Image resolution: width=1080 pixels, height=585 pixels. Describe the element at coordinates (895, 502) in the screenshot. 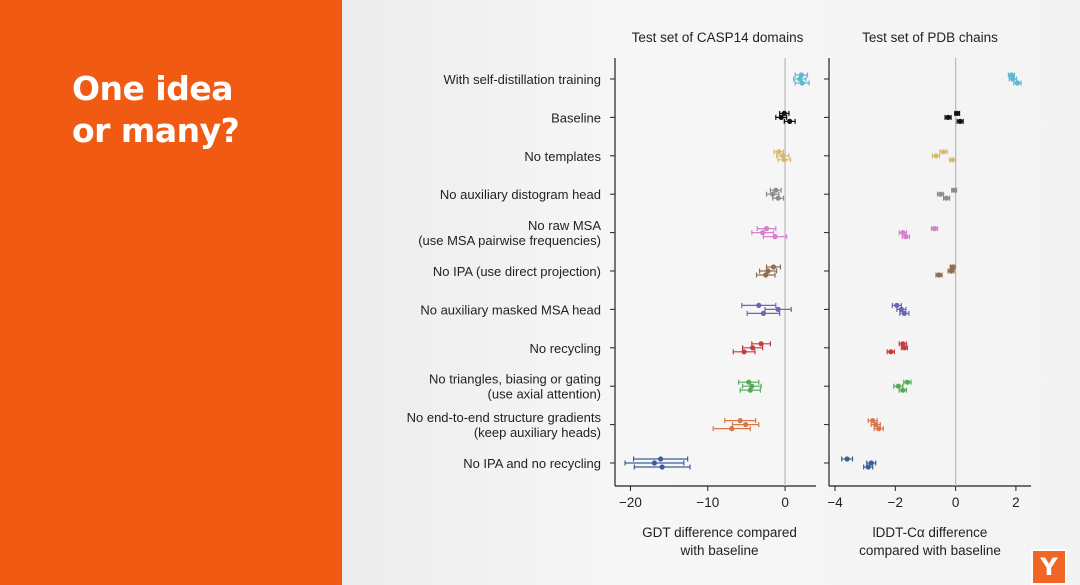

I see `x-tick-label: −2` at that location.